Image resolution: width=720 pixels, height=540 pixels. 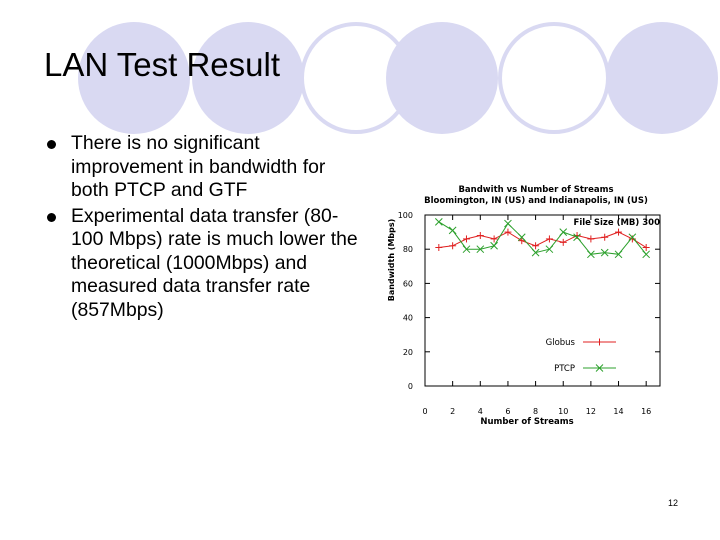 I want to click on chart-plot-area: 0 20 40 60 80 100 0 2 4 6 8 10 12 14 16 Globus PTCP, so click(x=529, y=313).